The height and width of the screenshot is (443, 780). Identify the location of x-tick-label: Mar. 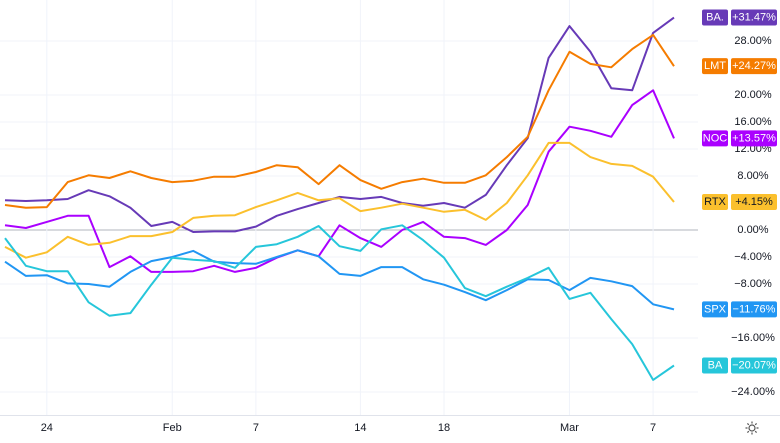
(569, 428).